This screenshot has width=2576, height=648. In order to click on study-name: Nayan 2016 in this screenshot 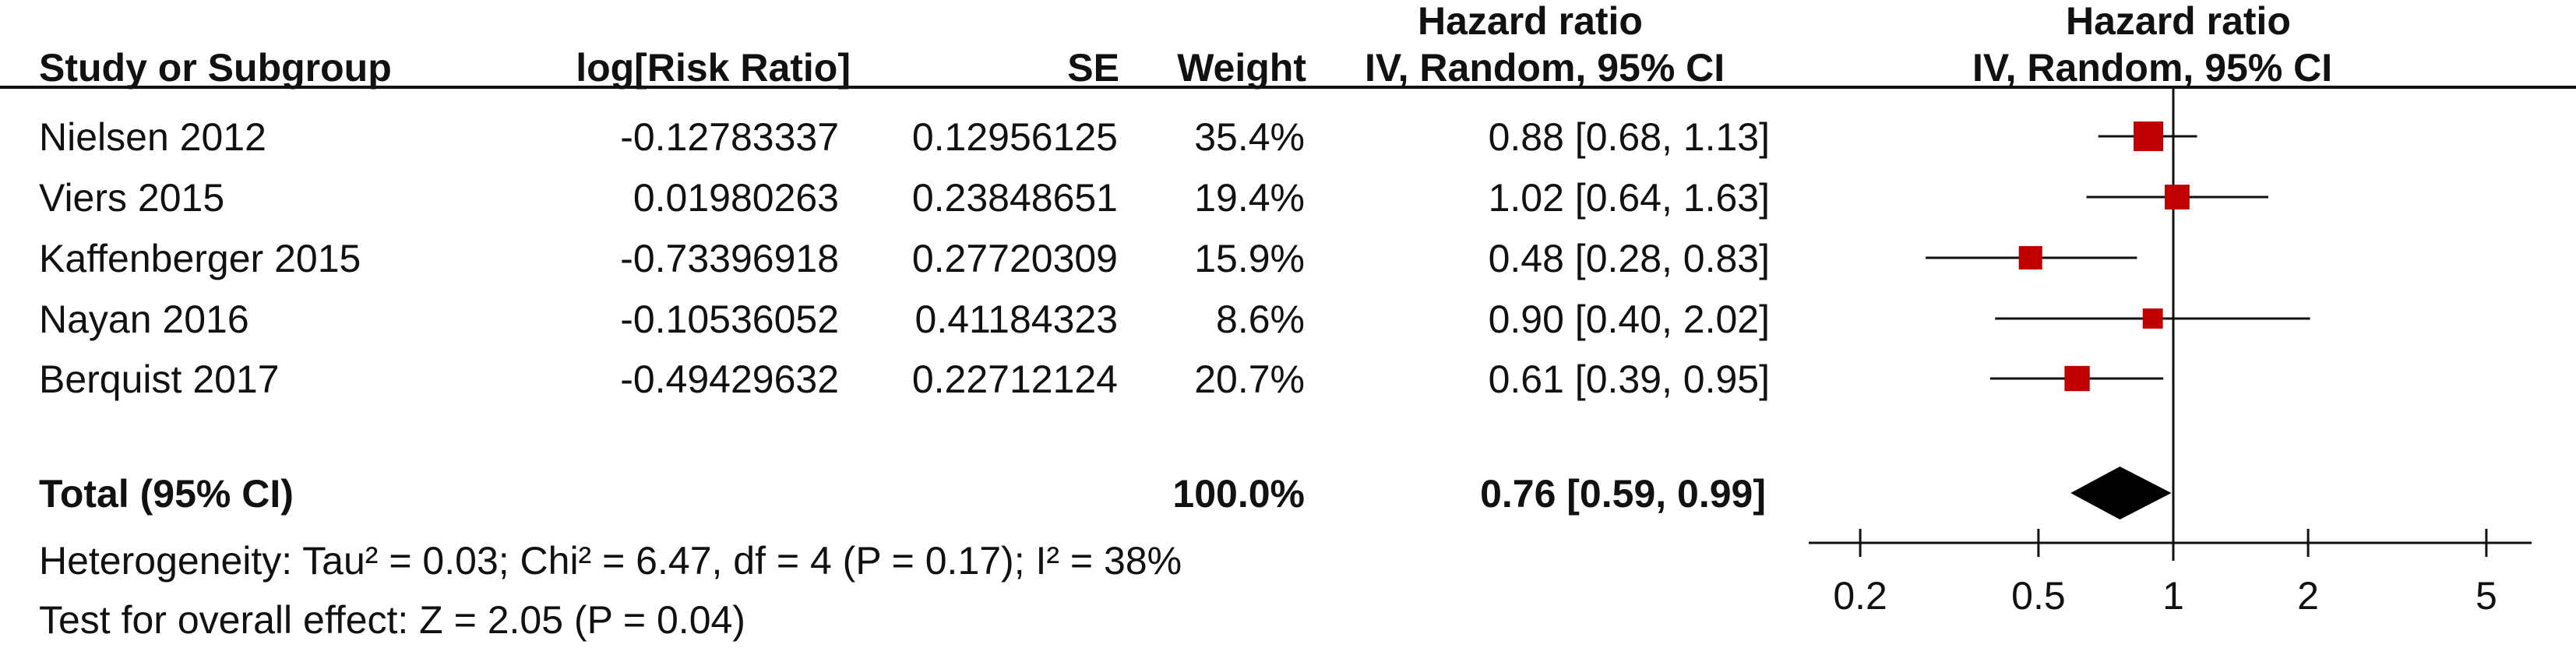, I will do `click(144, 319)`.